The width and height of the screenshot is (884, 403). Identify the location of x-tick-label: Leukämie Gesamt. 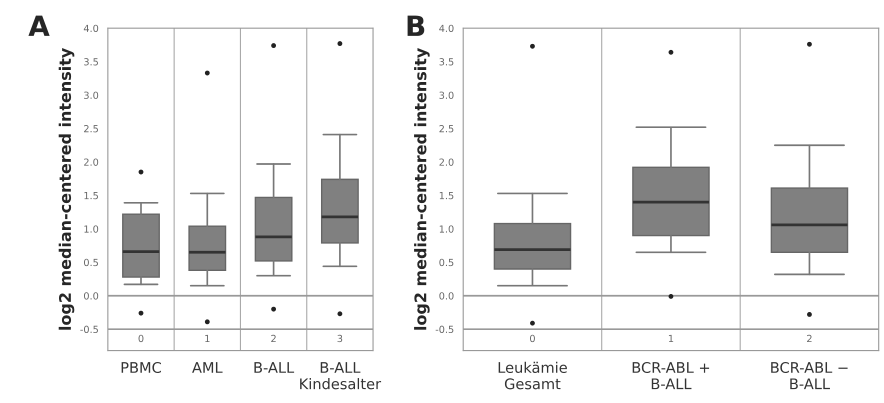
(532, 376).